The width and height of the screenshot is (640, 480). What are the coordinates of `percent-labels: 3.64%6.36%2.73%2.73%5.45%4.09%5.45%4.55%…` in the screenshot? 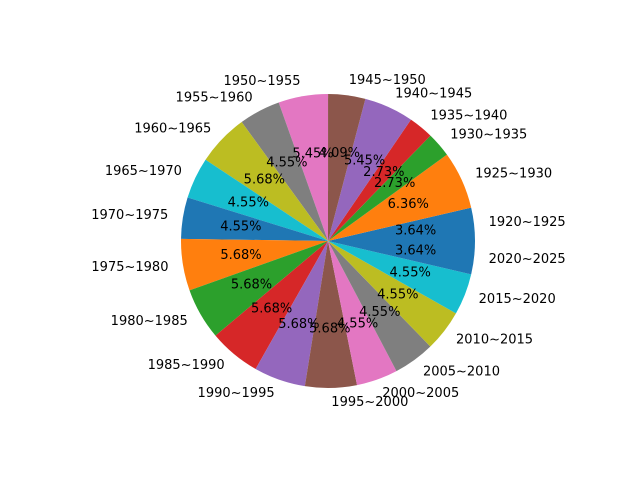 It's located at (328, 241).